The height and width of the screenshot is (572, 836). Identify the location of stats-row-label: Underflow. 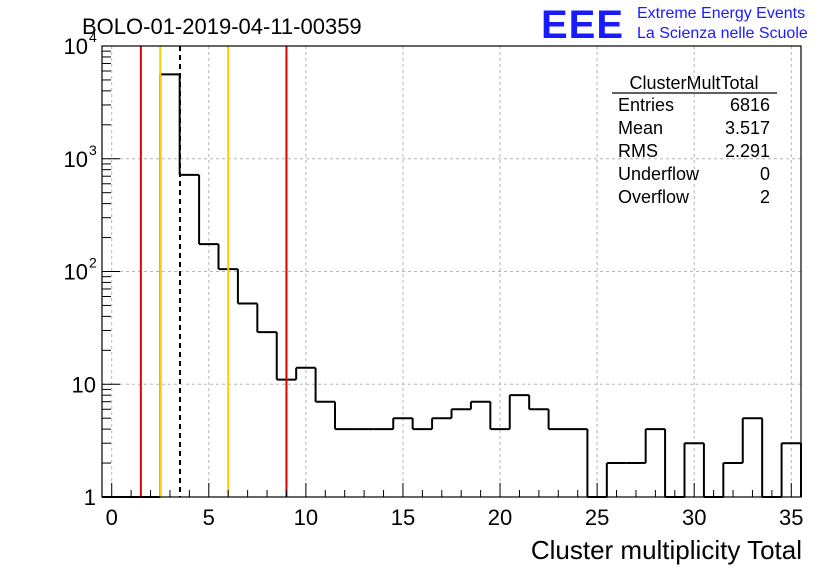
(659, 174).